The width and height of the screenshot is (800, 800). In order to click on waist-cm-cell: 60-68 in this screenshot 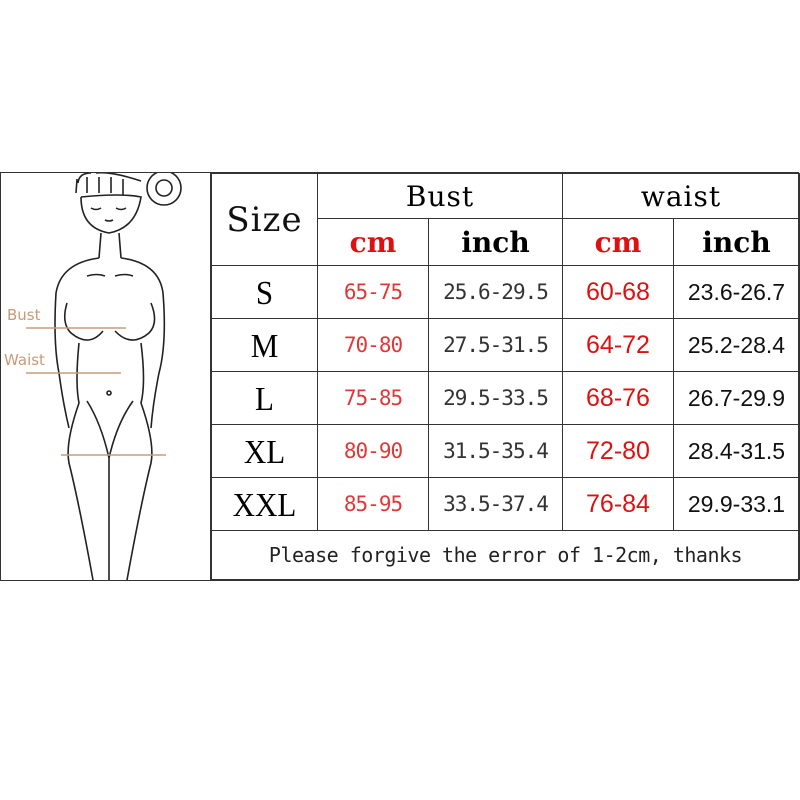, I will do `click(618, 292)`.